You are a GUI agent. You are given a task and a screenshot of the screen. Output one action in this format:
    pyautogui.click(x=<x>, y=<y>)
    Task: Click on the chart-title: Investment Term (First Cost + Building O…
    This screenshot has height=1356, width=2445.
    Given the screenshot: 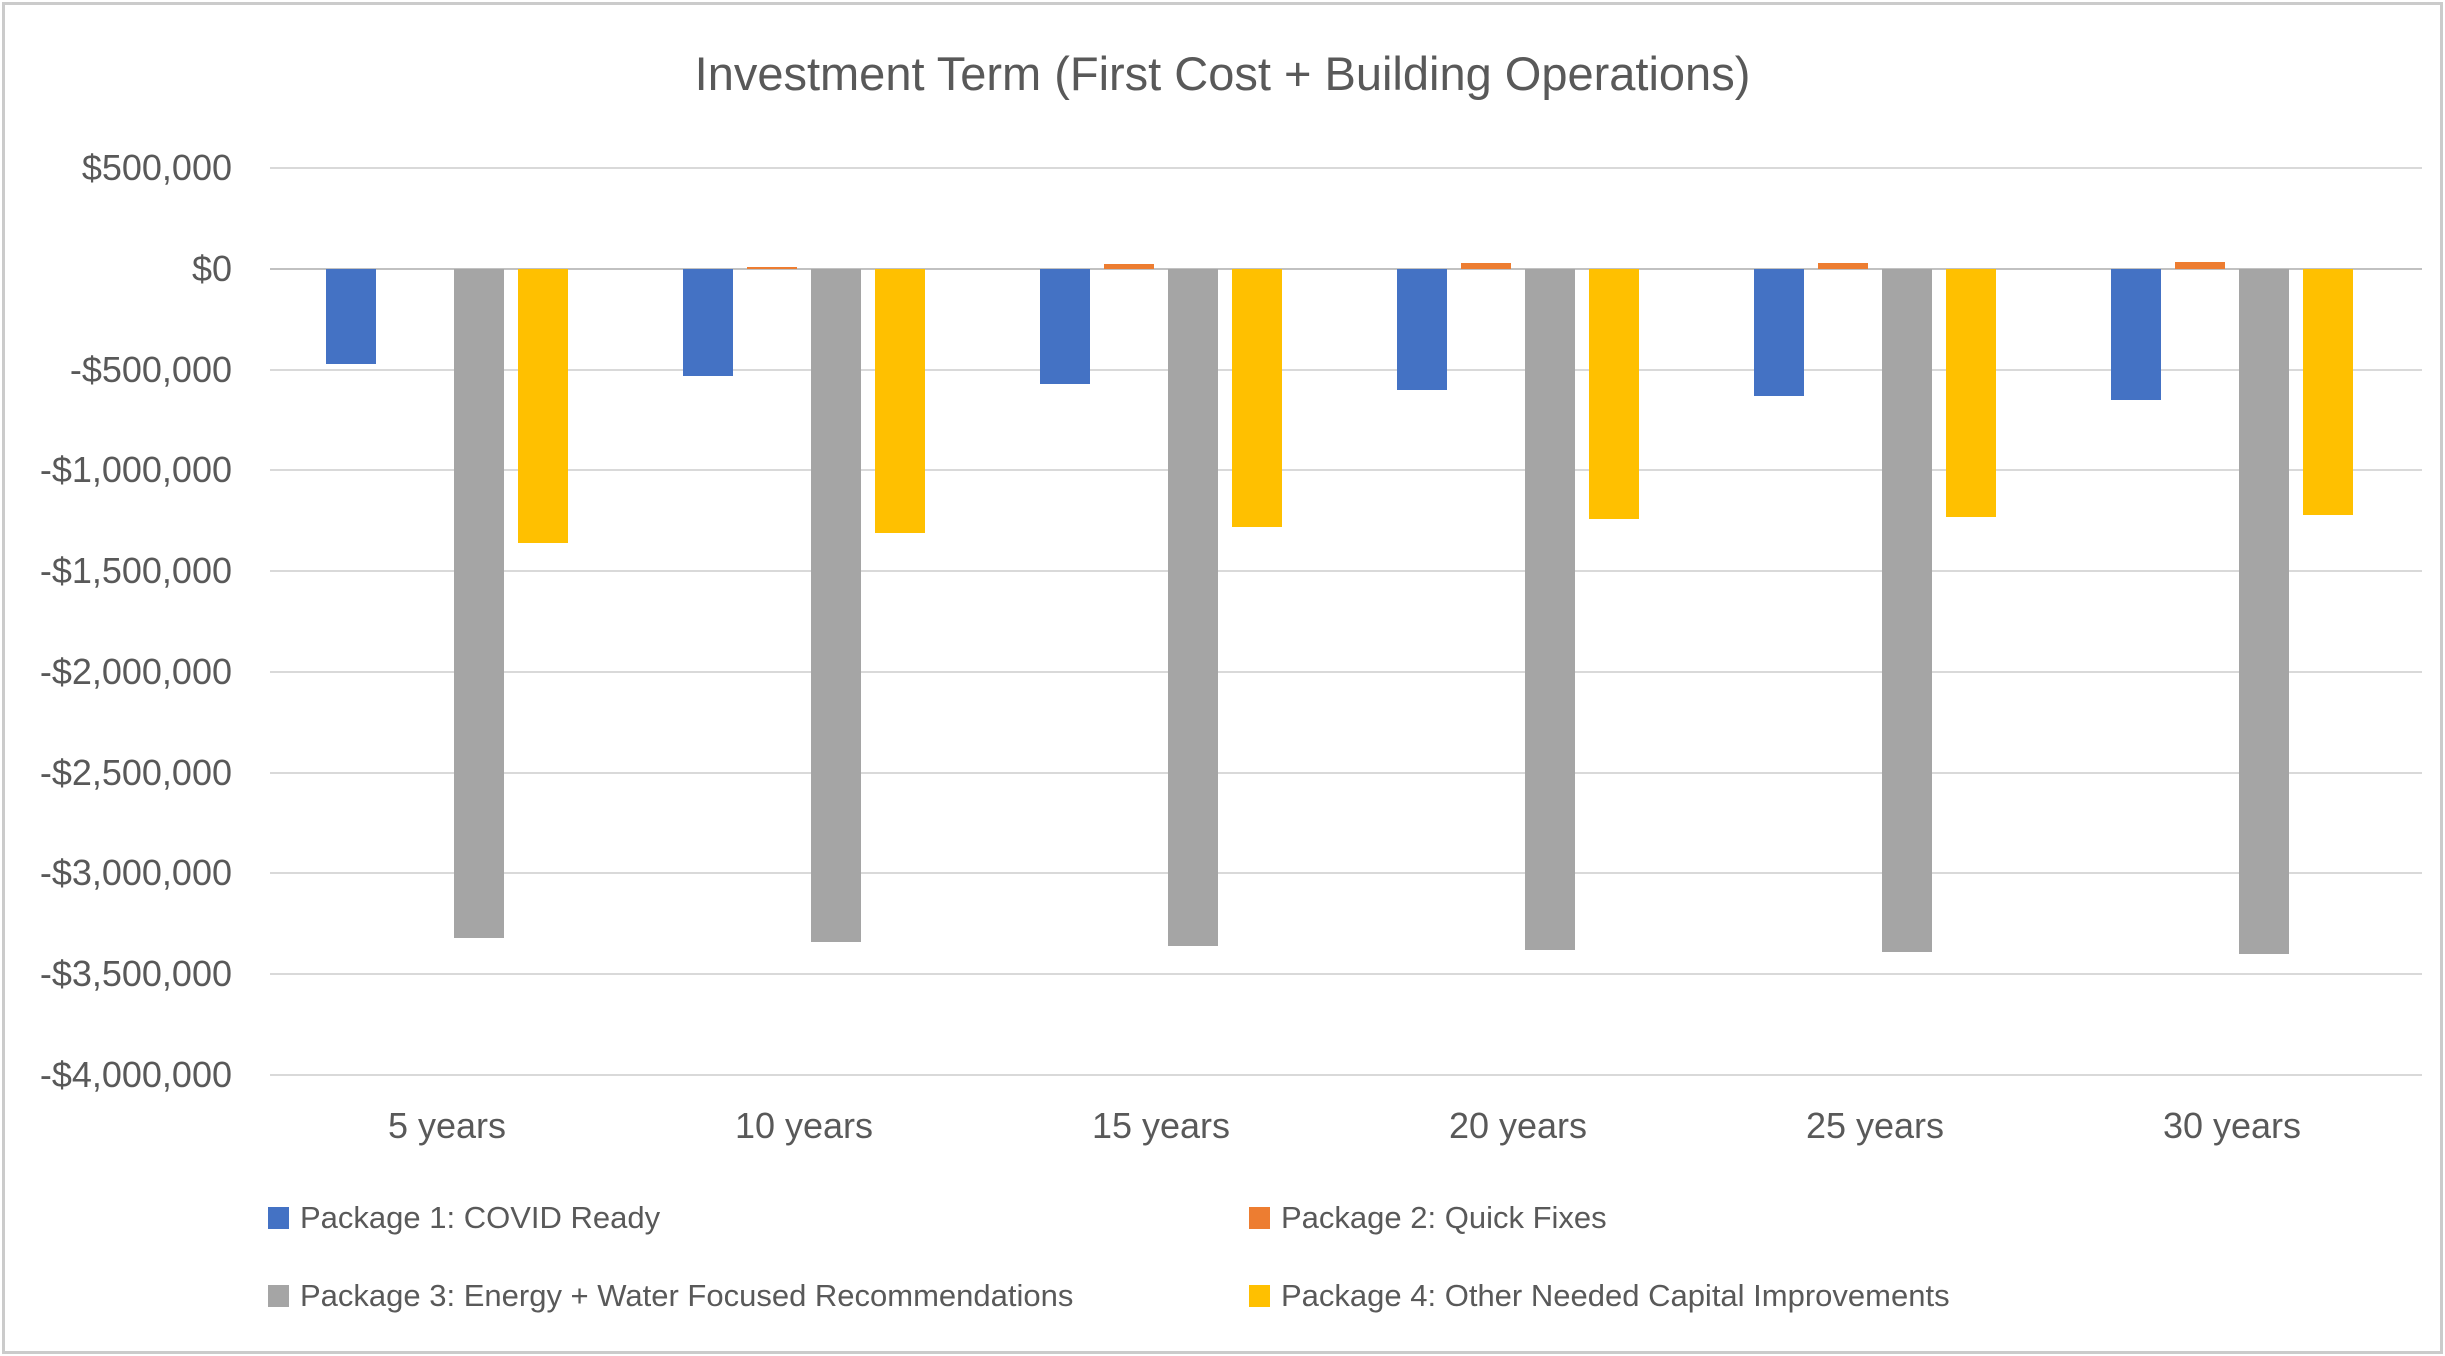 What is the action you would take?
    pyautogui.click(x=1222, y=73)
    